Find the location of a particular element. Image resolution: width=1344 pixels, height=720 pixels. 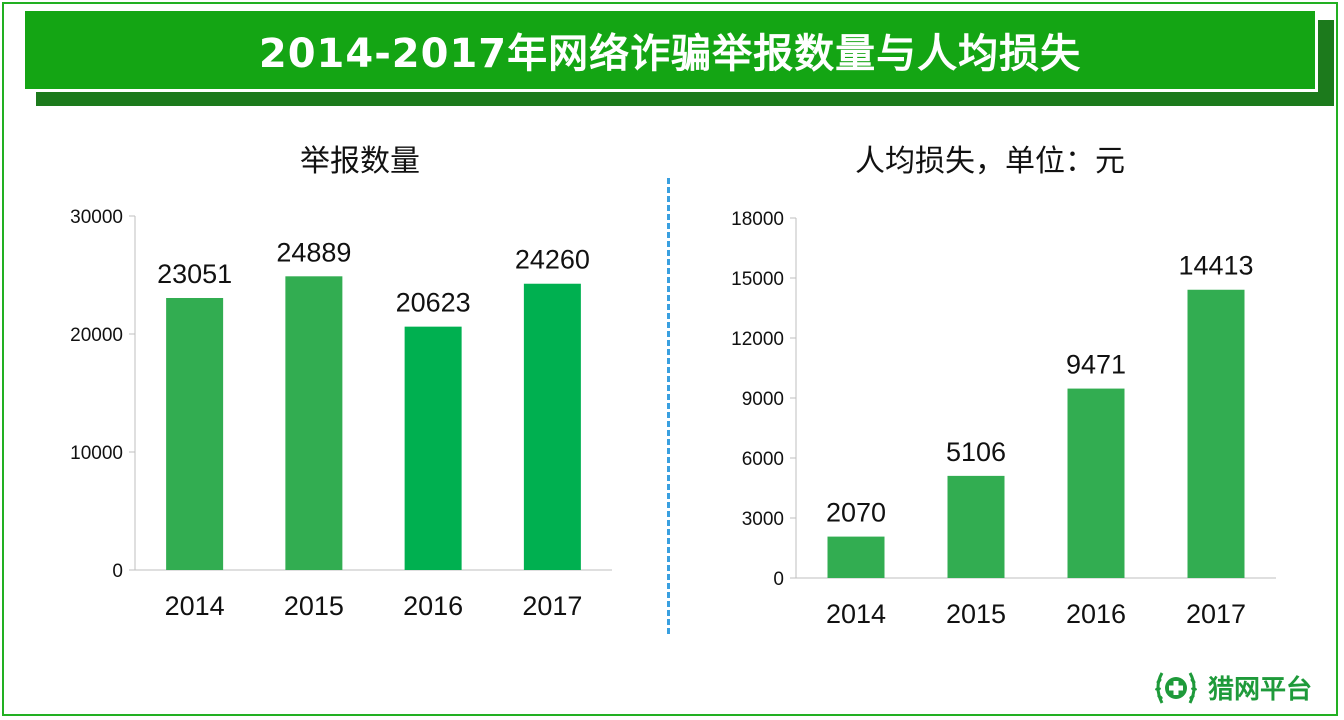

left-x-tick-label: 2014 is located at coordinates (195, 606).